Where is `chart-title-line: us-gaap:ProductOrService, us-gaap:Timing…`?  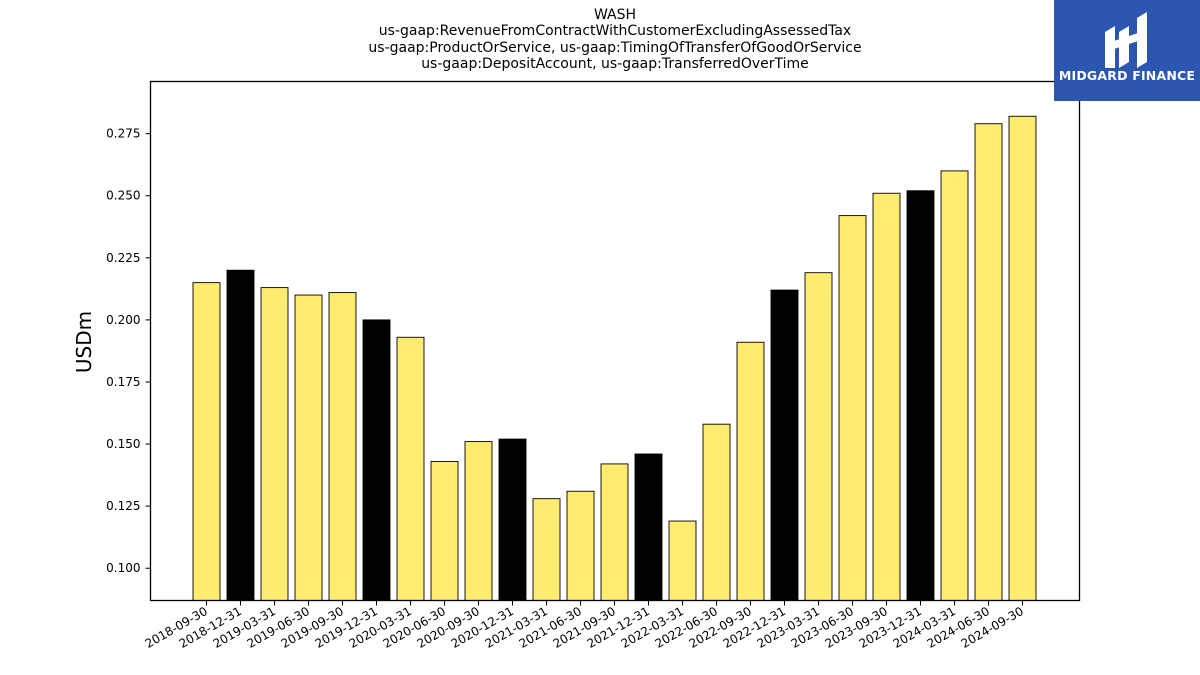
chart-title-line: us-gaap:ProductOrService, us-gaap:Timing… is located at coordinates (615, 47).